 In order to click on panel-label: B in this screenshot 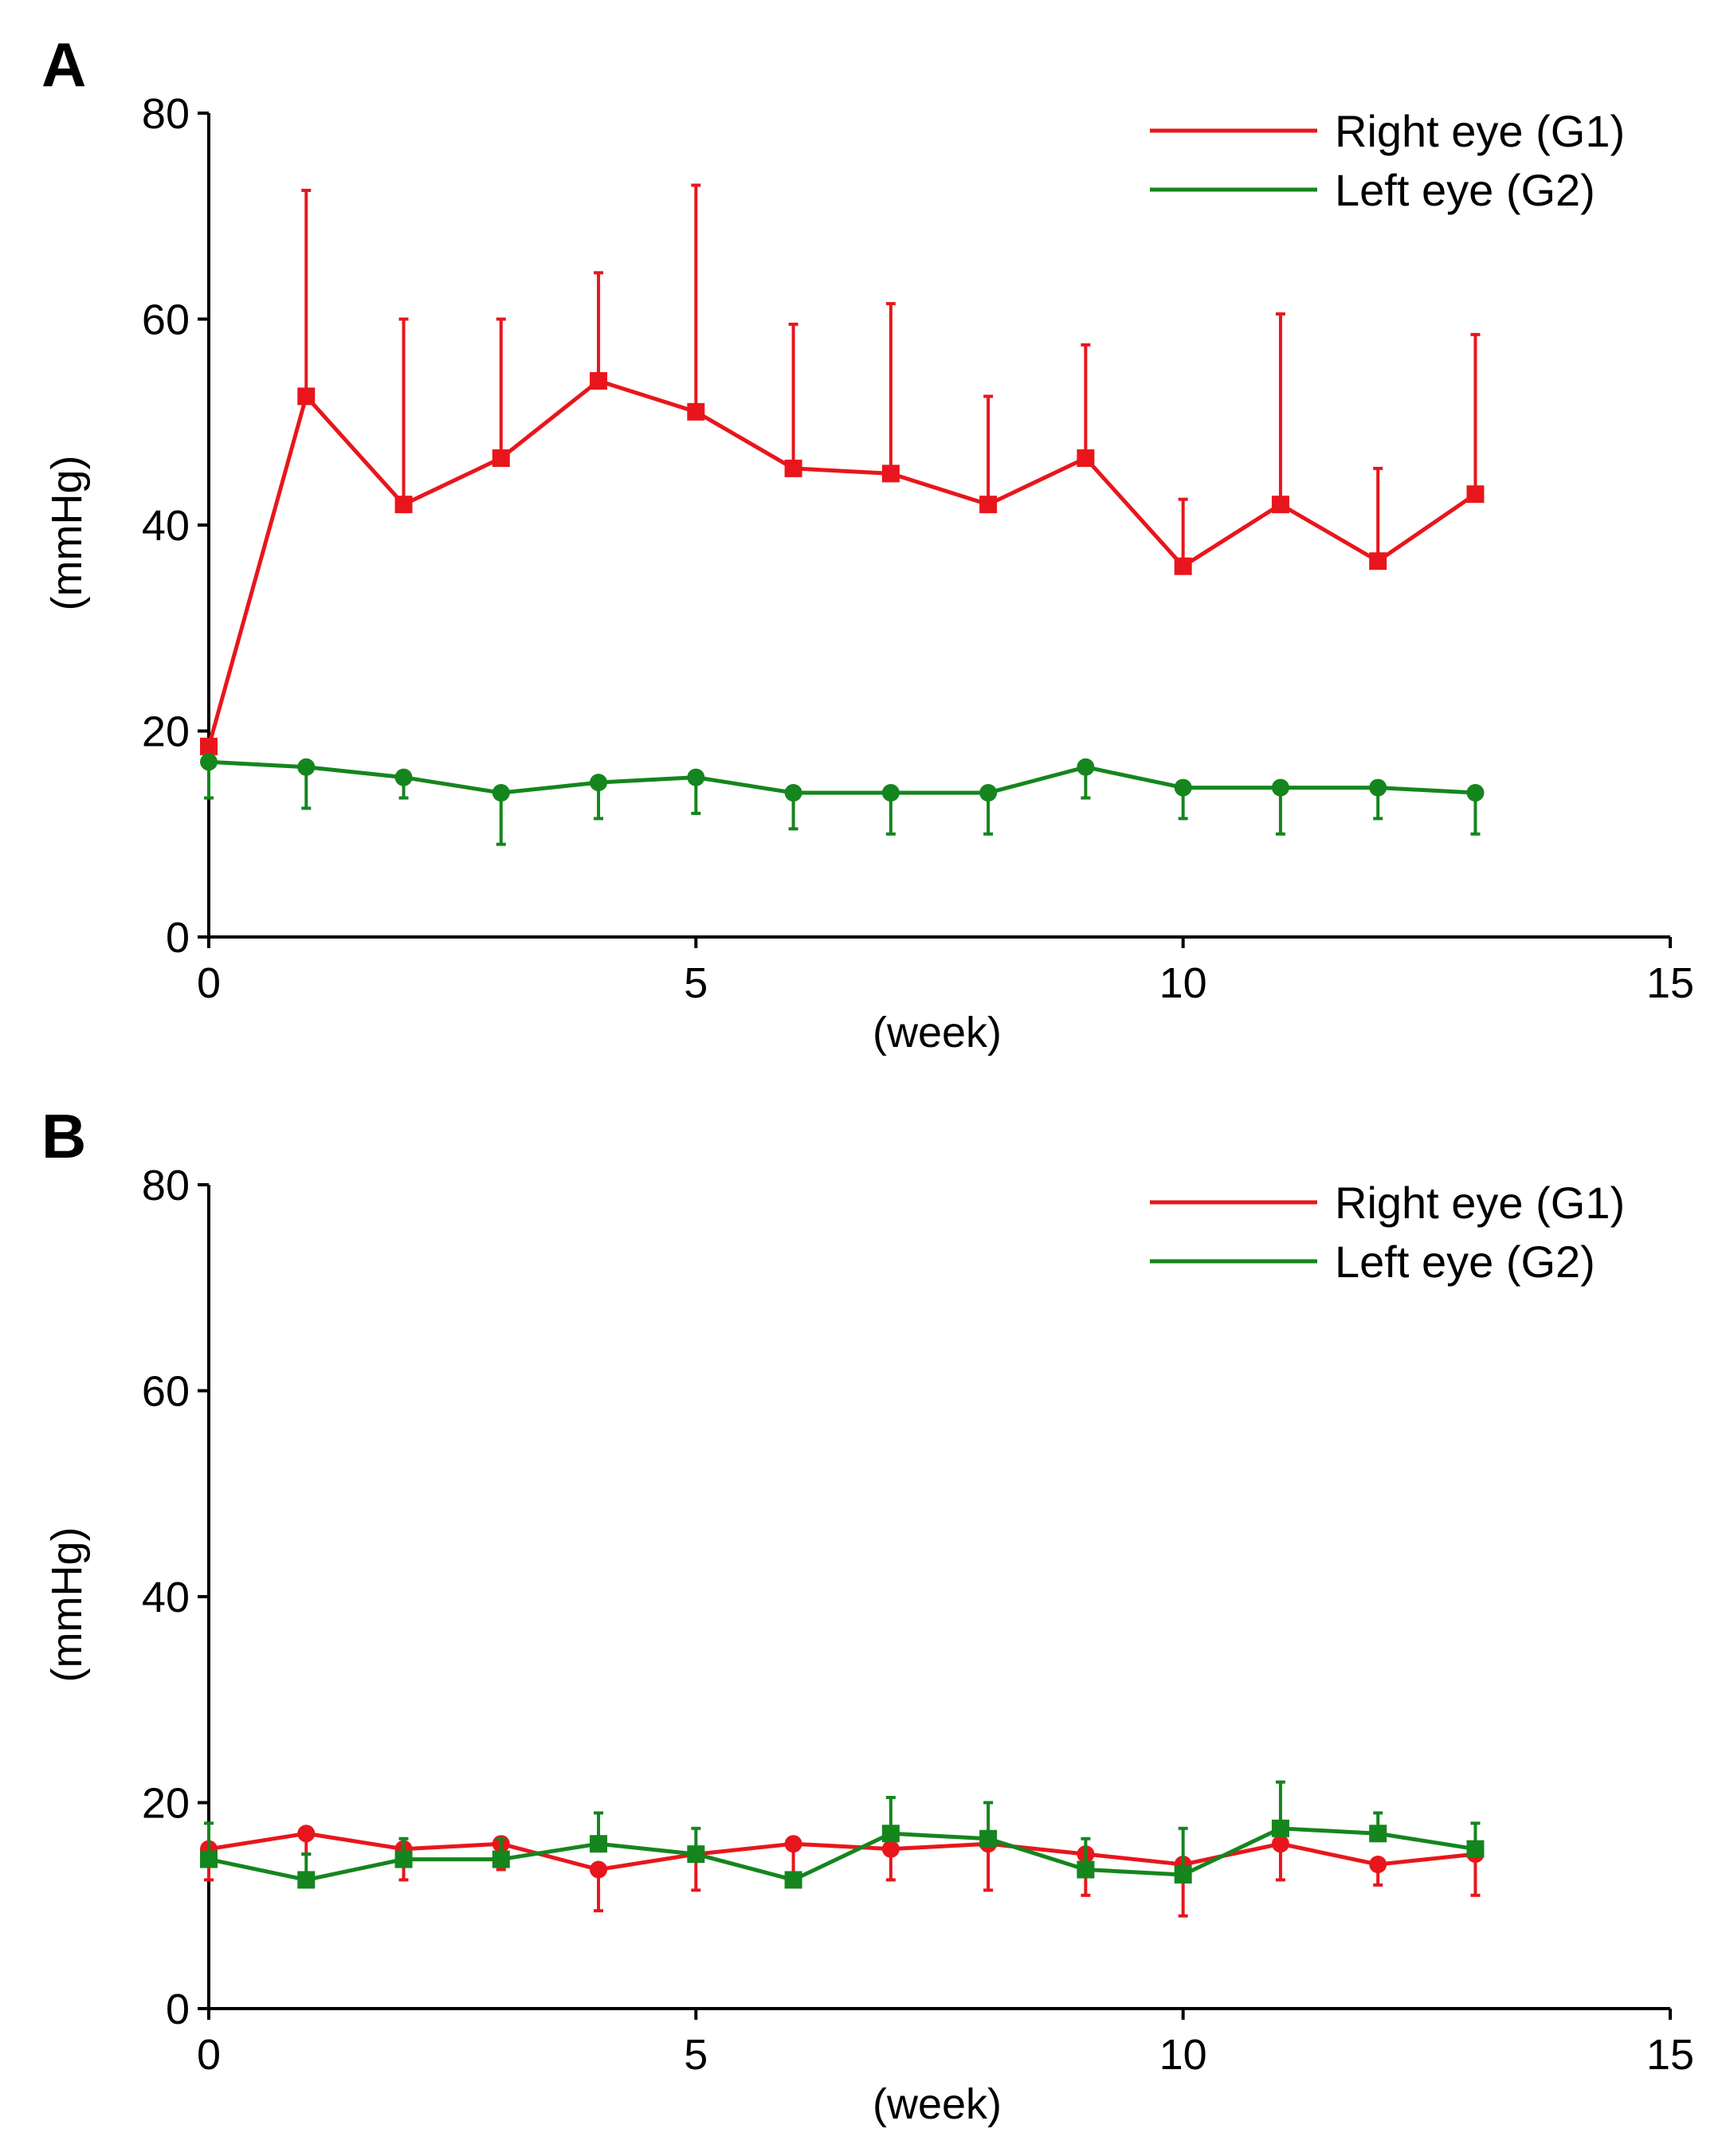, I will do `click(63, 1136)`.